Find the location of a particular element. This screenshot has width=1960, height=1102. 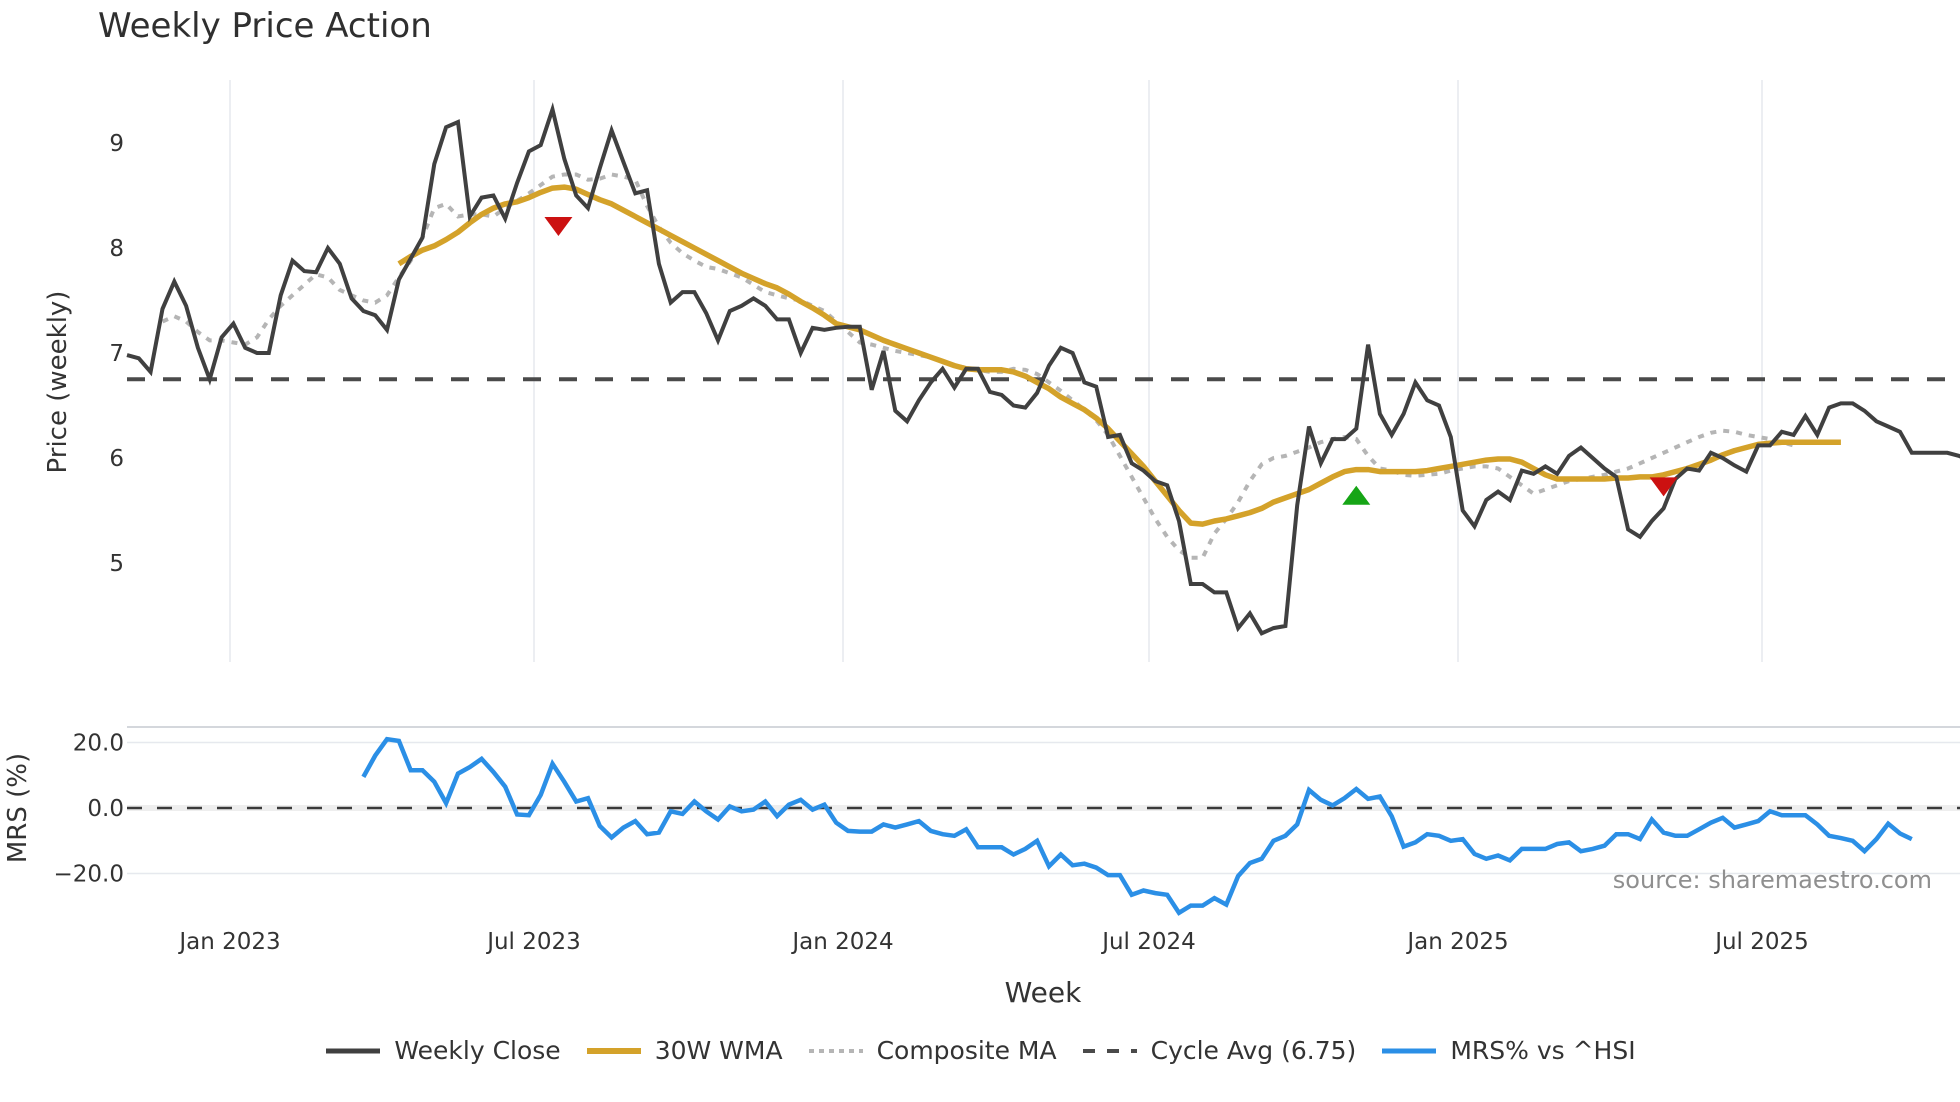

legend-item-30w-wma: 30W WMA is located at coordinates (684, 1050).